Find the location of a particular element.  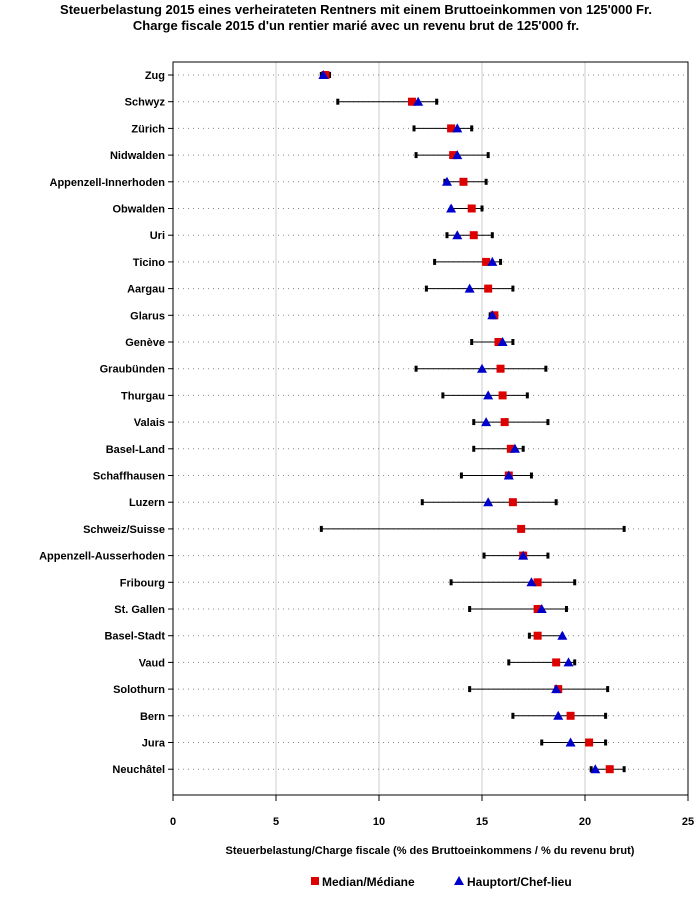

legend-capital-marker is located at coordinates (459, 880).